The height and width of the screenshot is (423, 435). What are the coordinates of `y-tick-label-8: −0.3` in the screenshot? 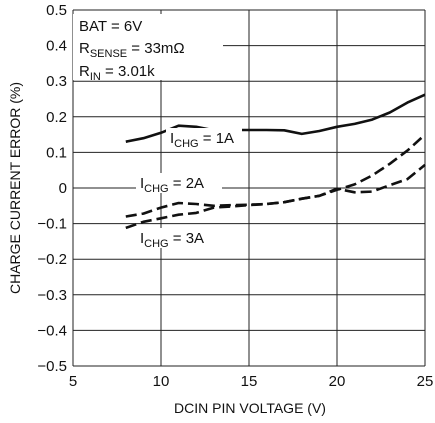 It's located at (52, 295).